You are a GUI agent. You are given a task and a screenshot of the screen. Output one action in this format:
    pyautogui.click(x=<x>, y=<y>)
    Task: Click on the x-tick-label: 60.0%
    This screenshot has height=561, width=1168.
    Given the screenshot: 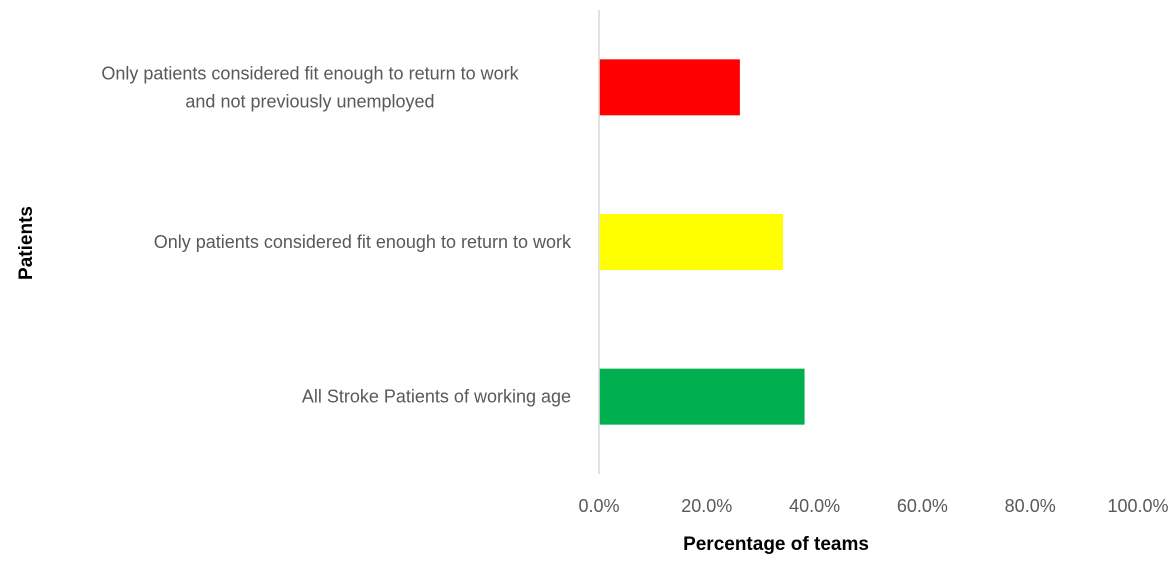 What is the action you would take?
    pyautogui.click(x=922, y=506)
    